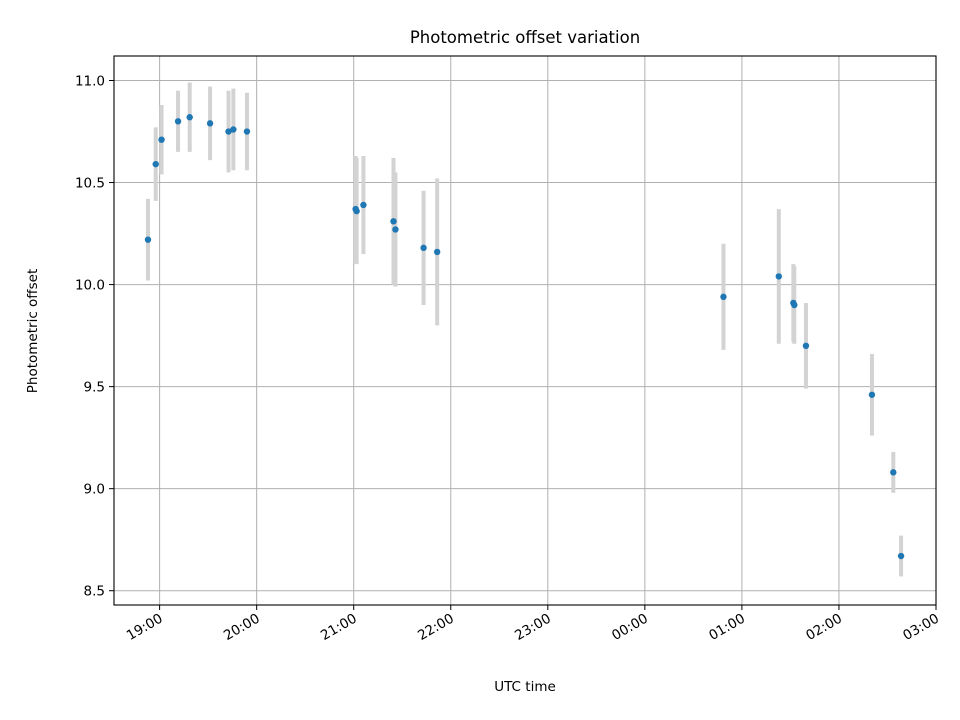  I want to click on chart-title: Photometric offset variation, so click(525, 37).